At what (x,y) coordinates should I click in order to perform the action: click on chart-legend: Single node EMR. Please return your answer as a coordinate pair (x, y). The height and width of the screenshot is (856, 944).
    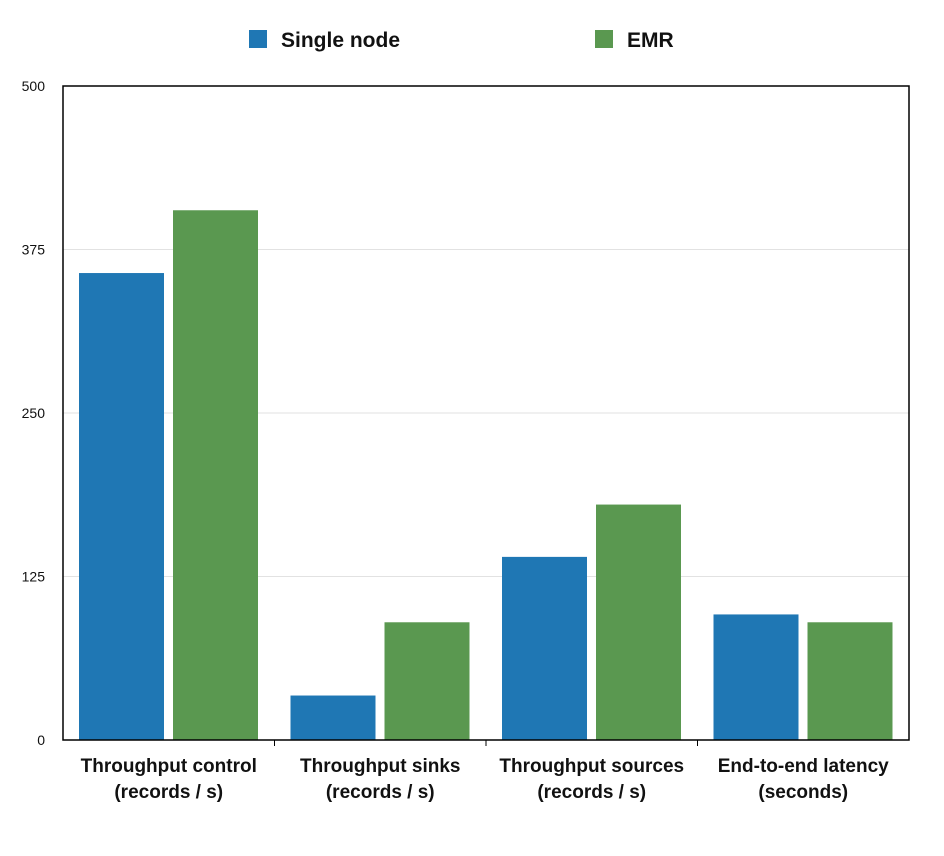
    Looking at the image, I should click on (461, 40).